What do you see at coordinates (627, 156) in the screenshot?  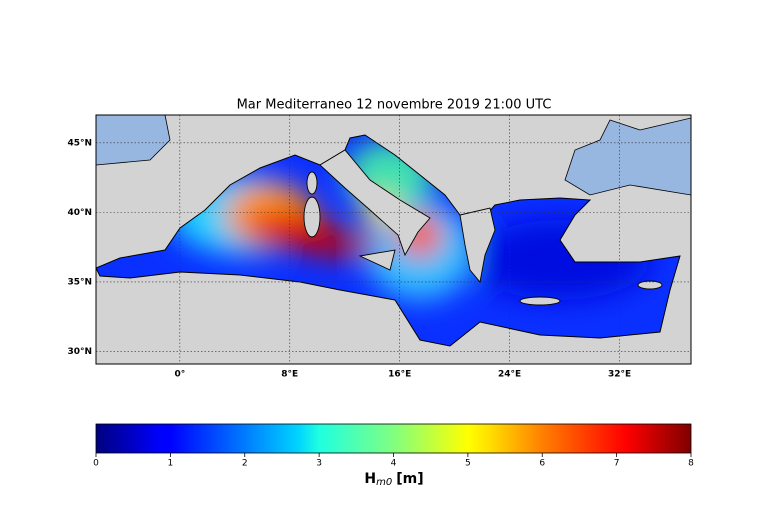 I see `black-sea` at bounding box center [627, 156].